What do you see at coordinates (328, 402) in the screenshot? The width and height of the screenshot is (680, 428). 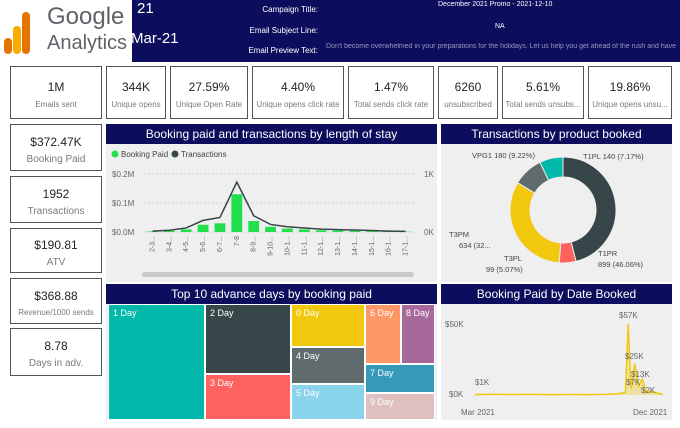 I see `treemap-cell: 5 Day` at bounding box center [328, 402].